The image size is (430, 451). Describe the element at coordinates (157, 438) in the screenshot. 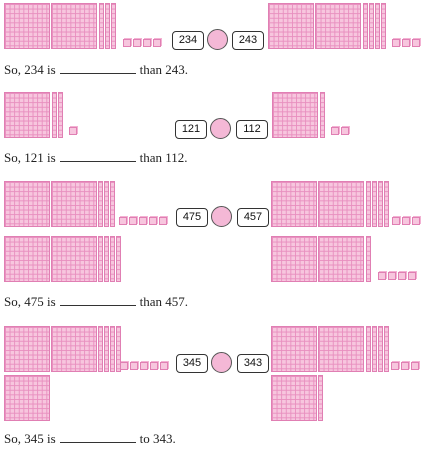

I see `sentence-suffix: to 343.` at that location.